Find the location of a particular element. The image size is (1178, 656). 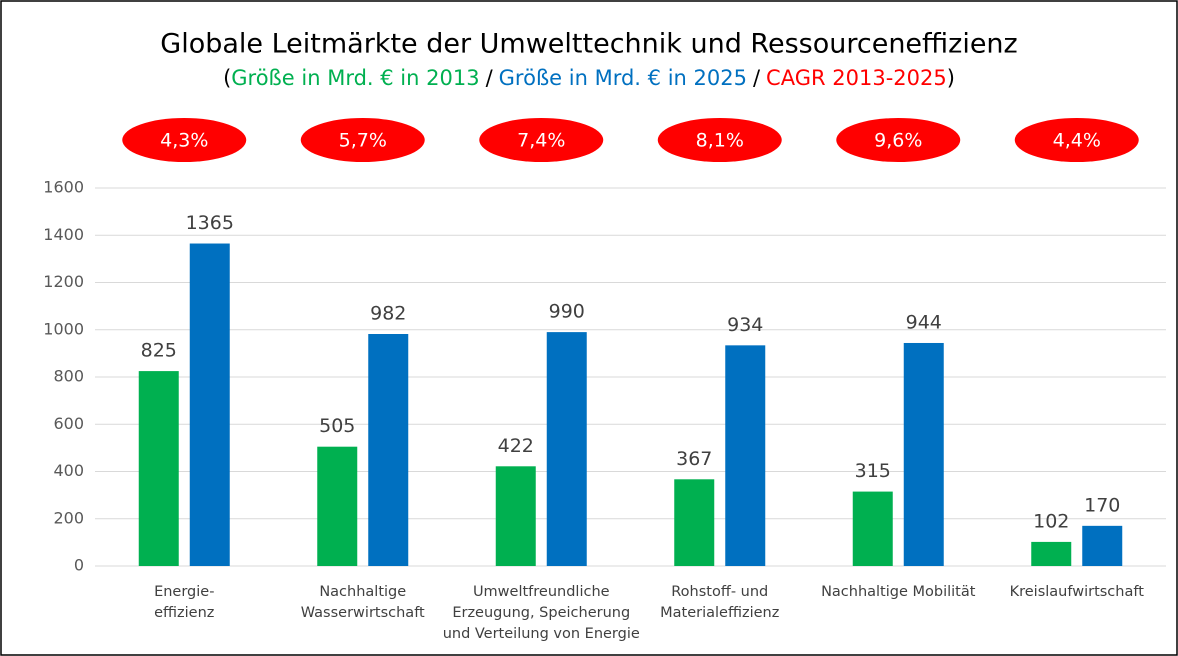

y-tick-label: 200 is located at coordinates (68, 517).